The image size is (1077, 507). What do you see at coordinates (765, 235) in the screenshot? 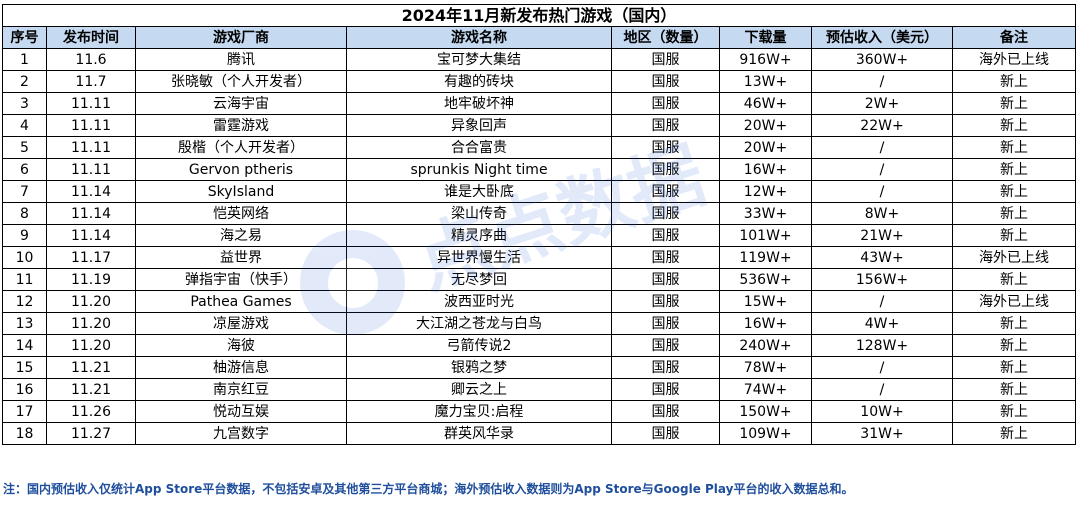
I see `cell-col-downloads: 101W+` at bounding box center [765, 235].